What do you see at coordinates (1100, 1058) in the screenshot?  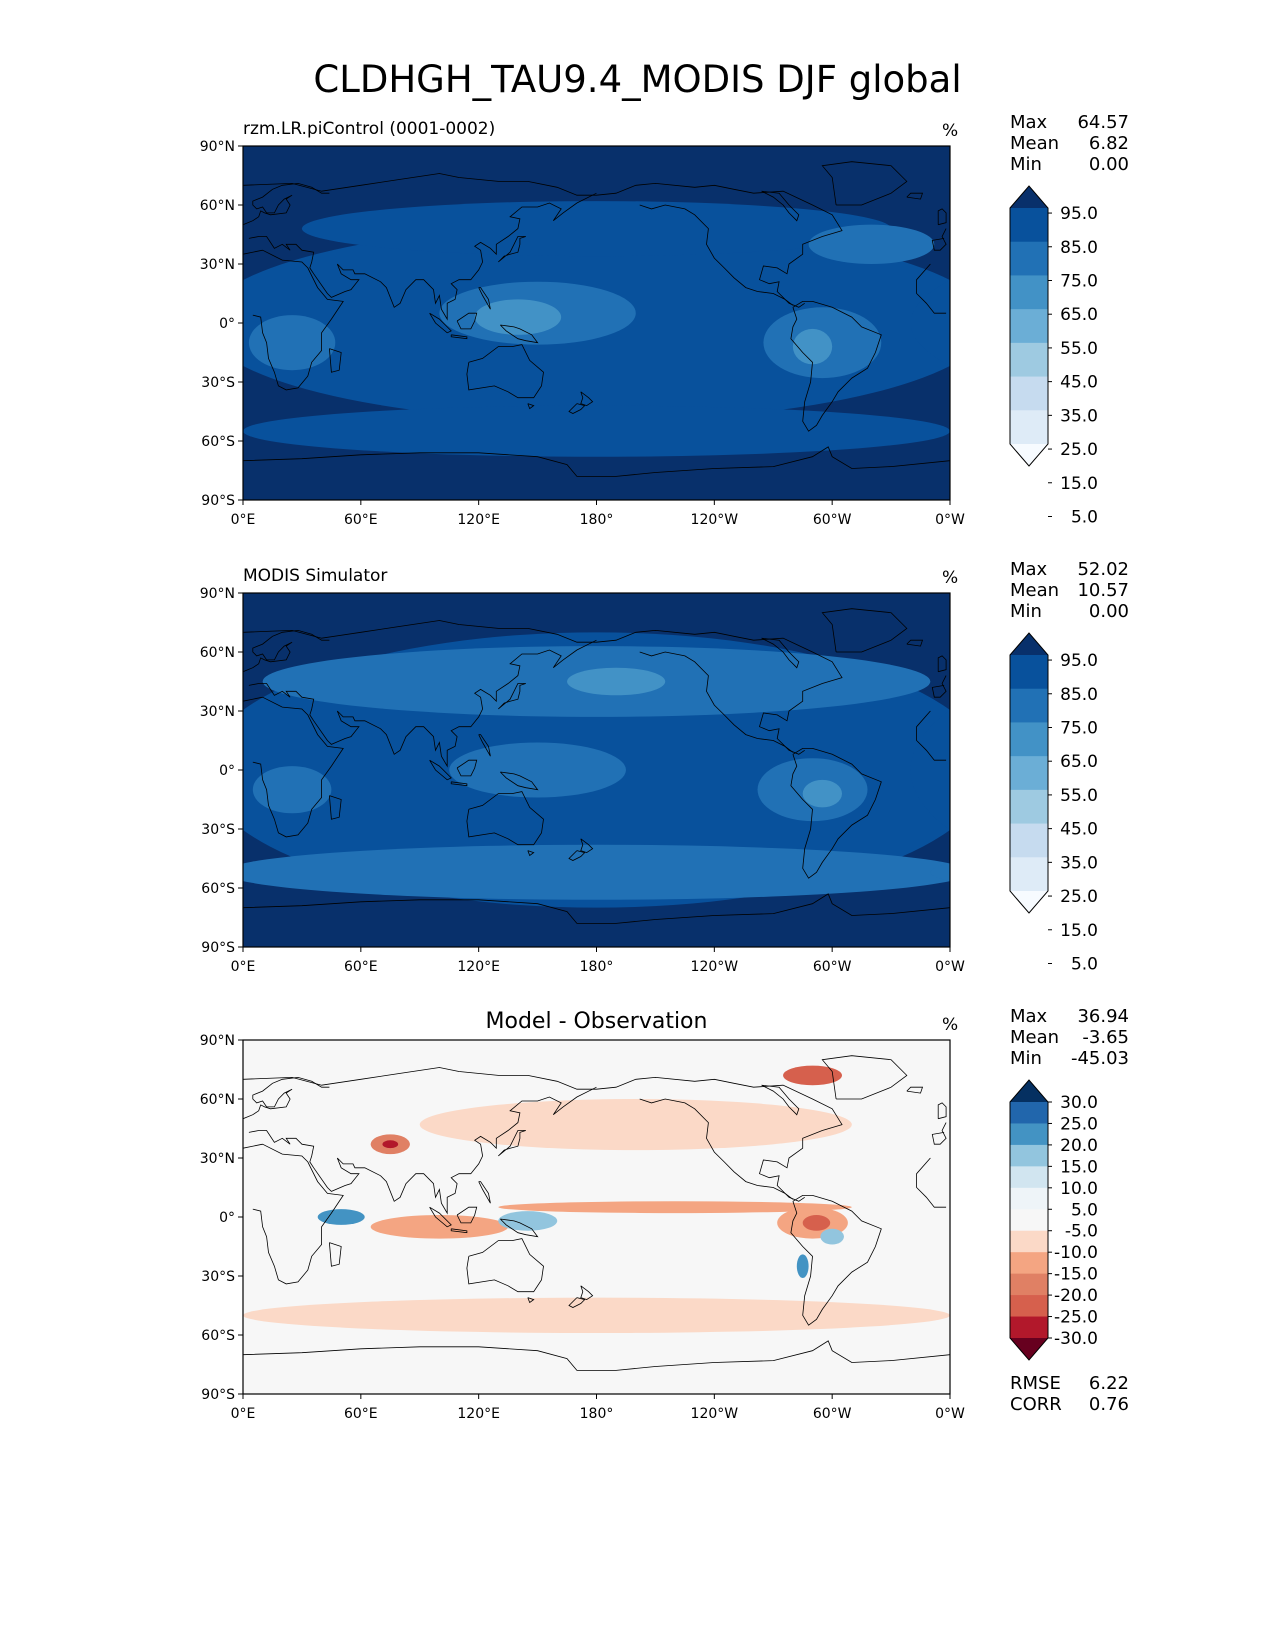 I see `stat-value: -45.03` at bounding box center [1100, 1058].